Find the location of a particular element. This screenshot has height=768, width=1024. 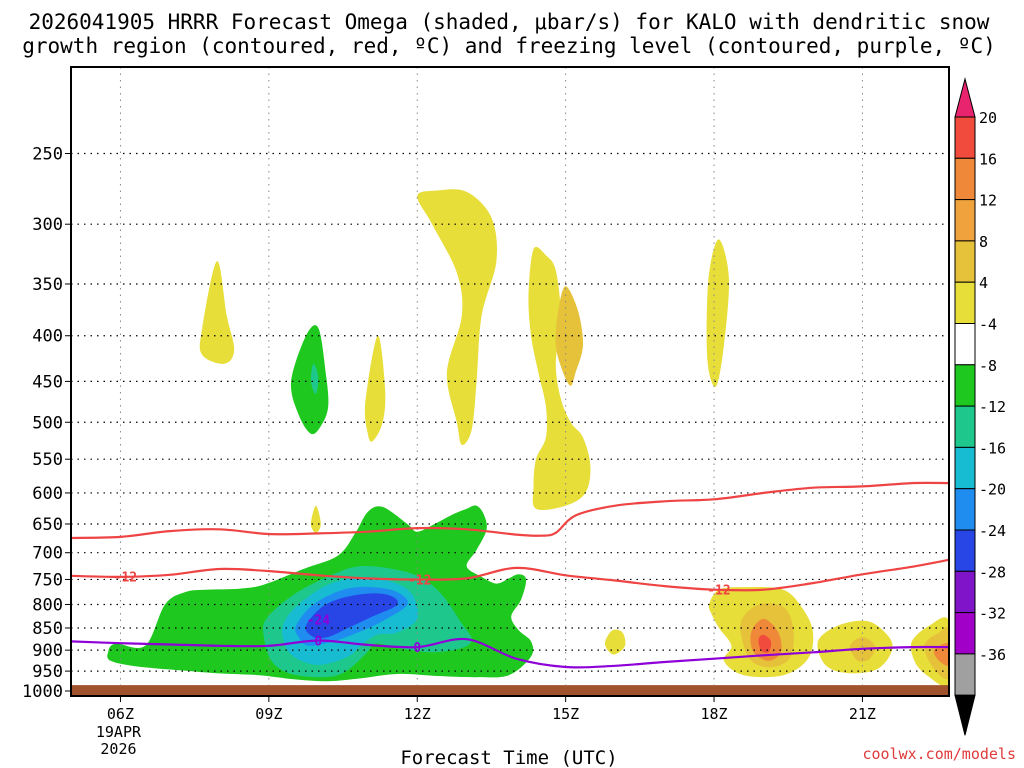

colorbar-label--4: -4 is located at coordinates (988, 325).